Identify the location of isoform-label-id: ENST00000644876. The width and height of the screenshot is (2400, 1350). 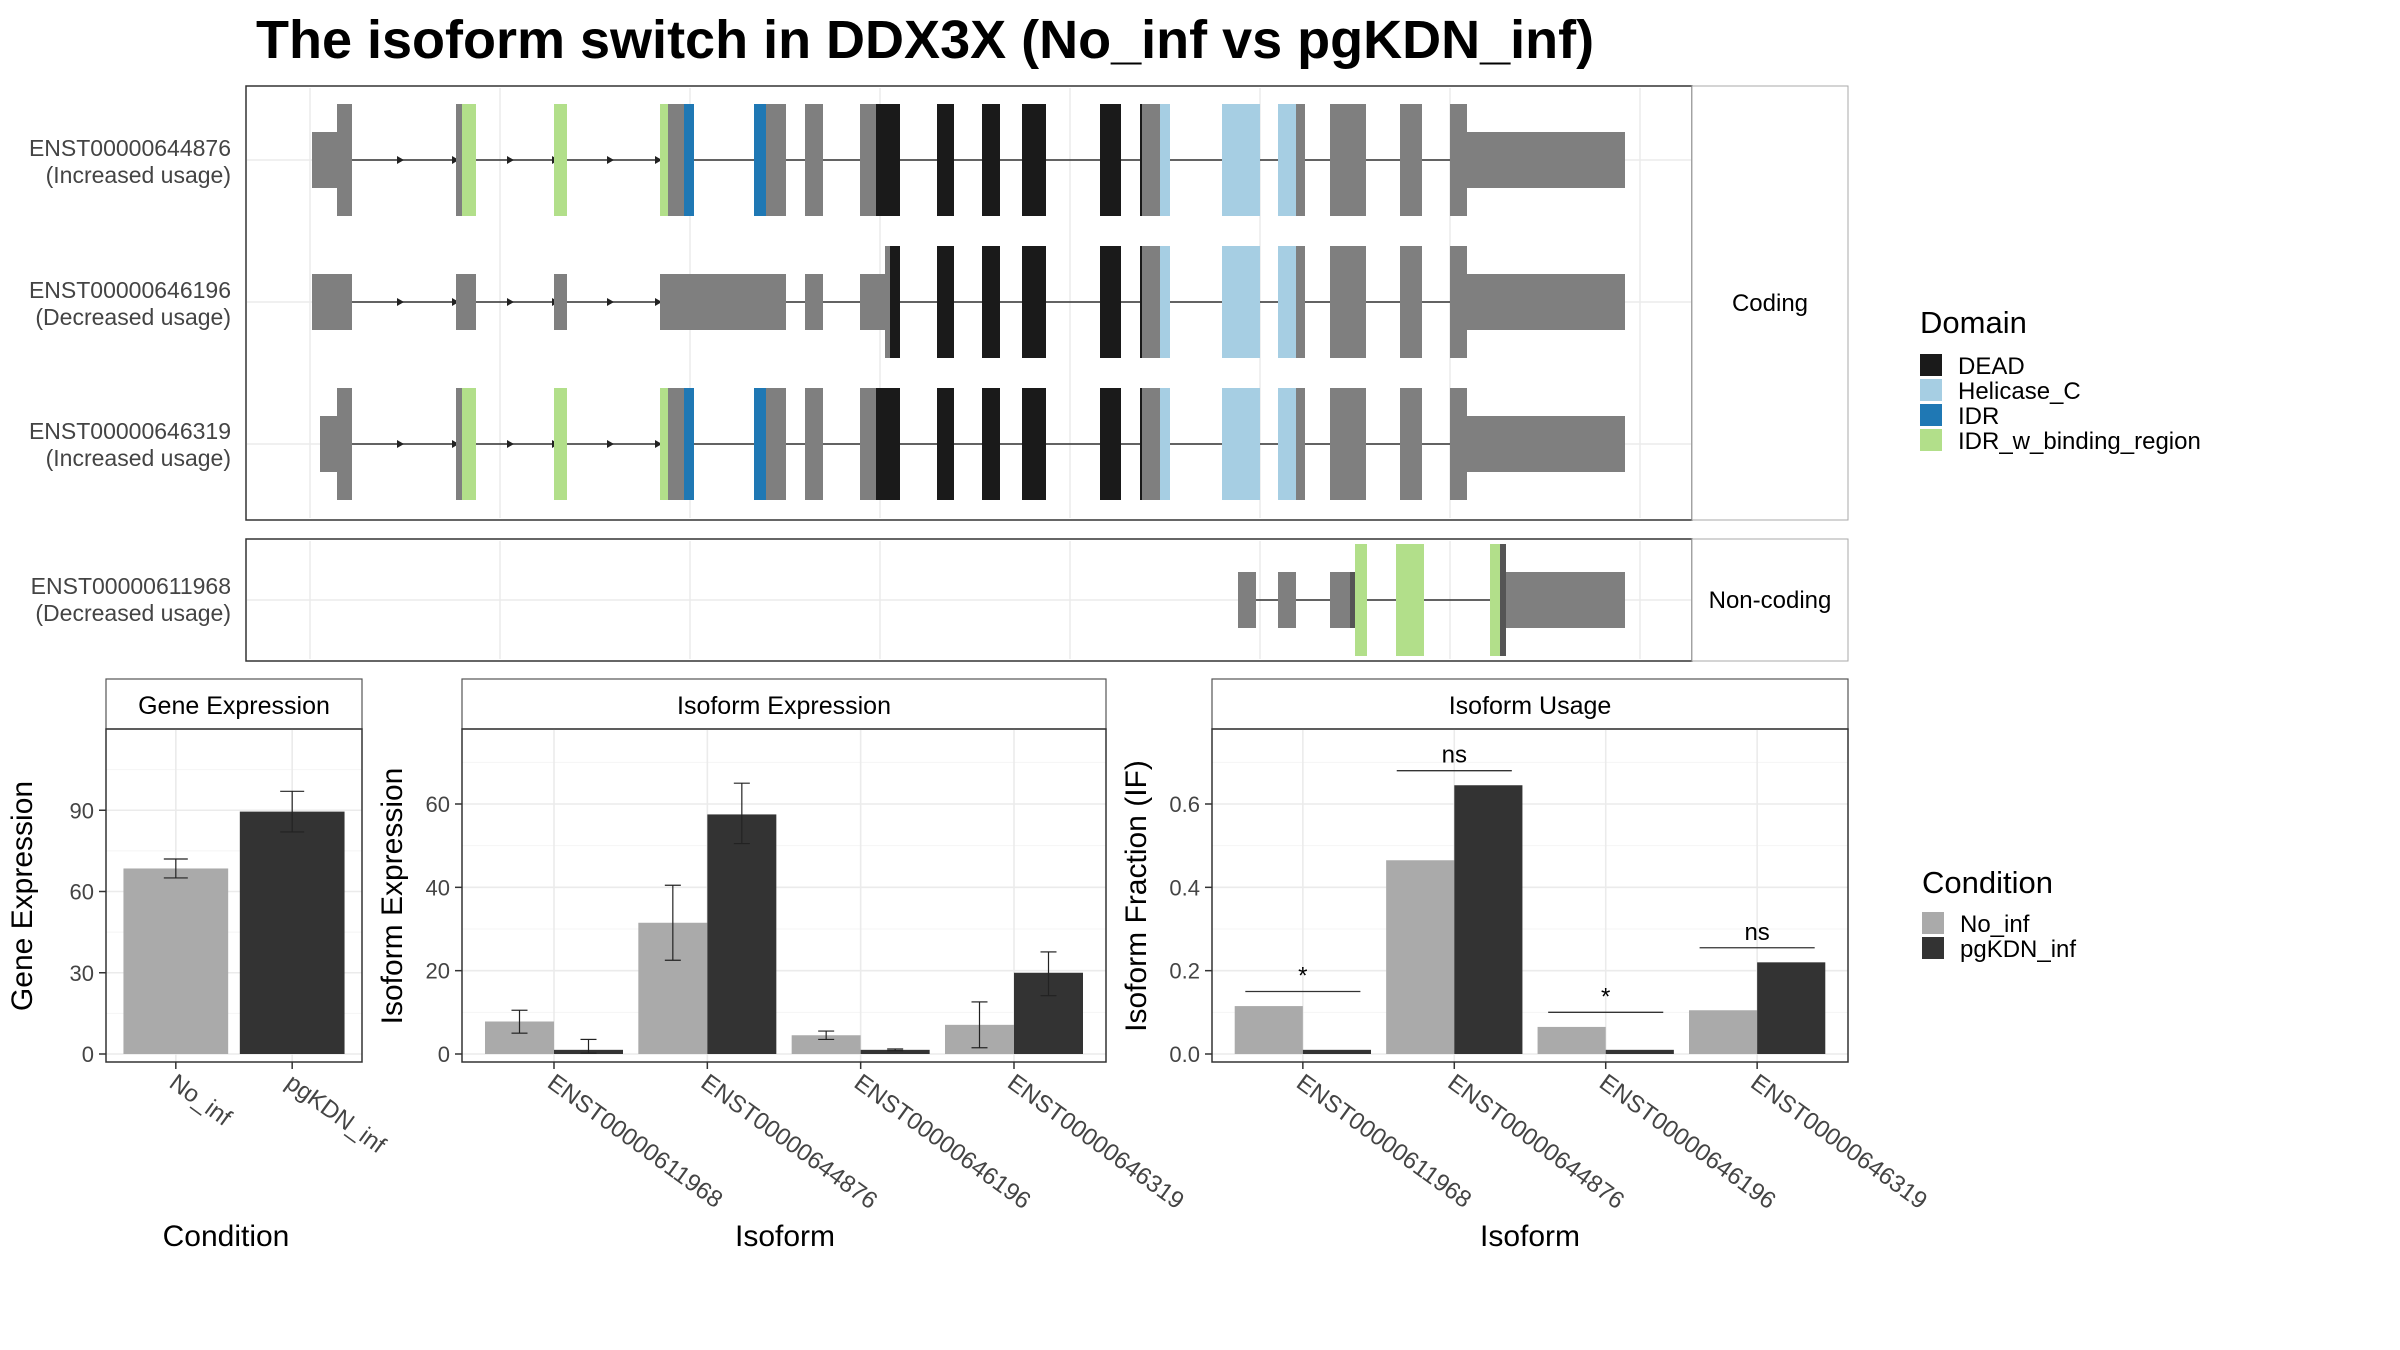
(130, 148).